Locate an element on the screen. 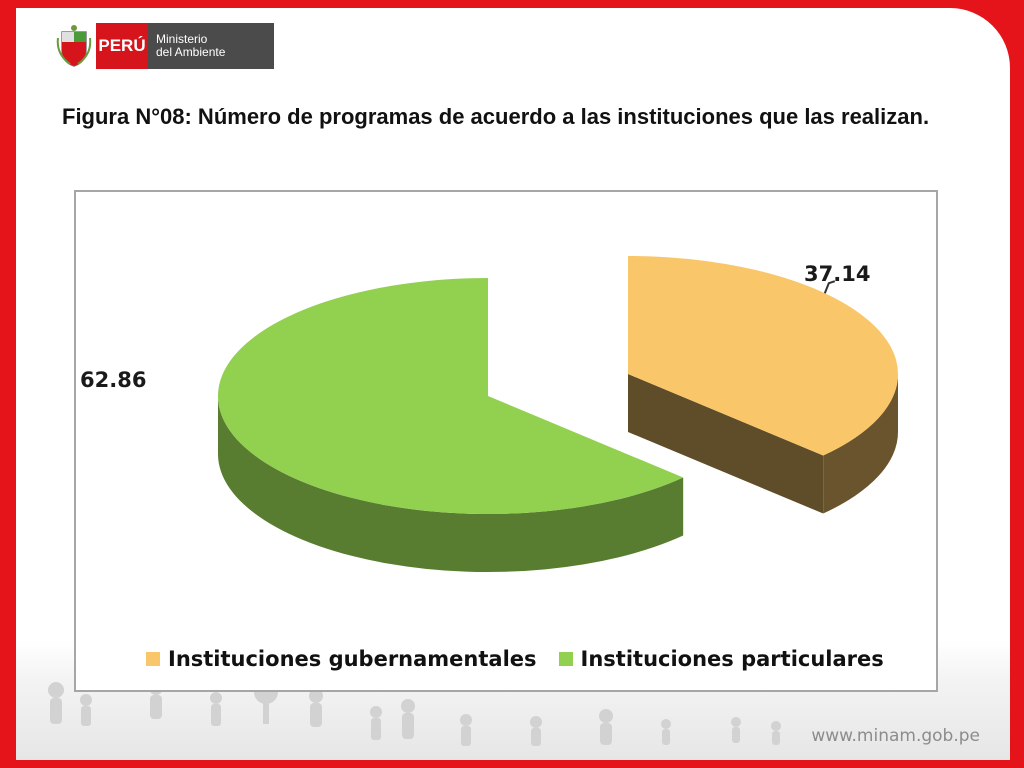 This screenshot has width=1024, height=768. data-label-particulares: 62.86 is located at coordinates (113, 380).